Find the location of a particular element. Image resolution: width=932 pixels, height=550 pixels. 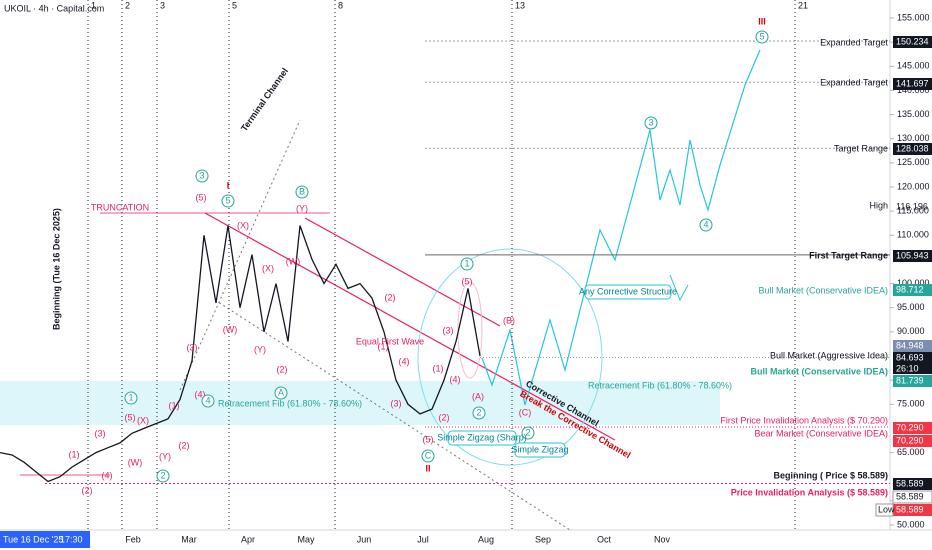

x-tick-label: May is located at coordinates (306, 539).